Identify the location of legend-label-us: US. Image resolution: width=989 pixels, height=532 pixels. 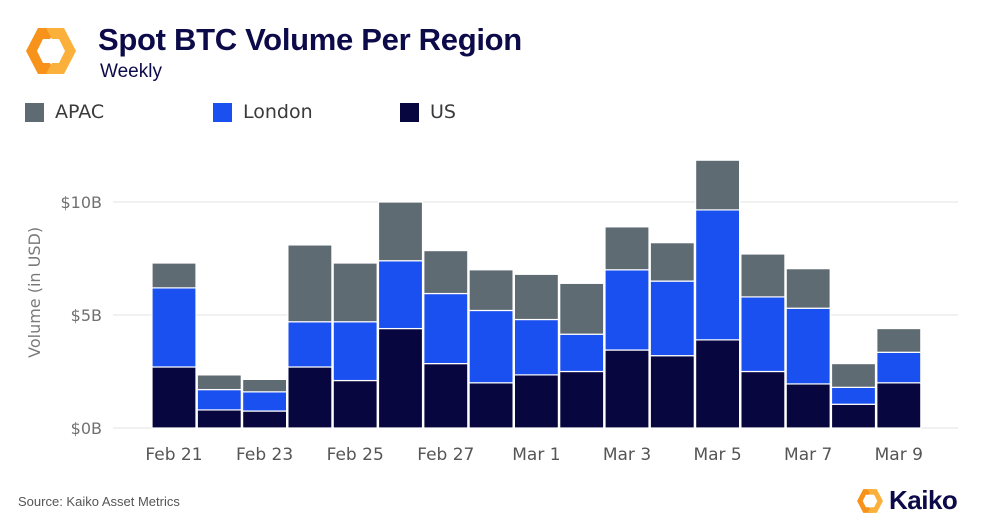
(443, 112).